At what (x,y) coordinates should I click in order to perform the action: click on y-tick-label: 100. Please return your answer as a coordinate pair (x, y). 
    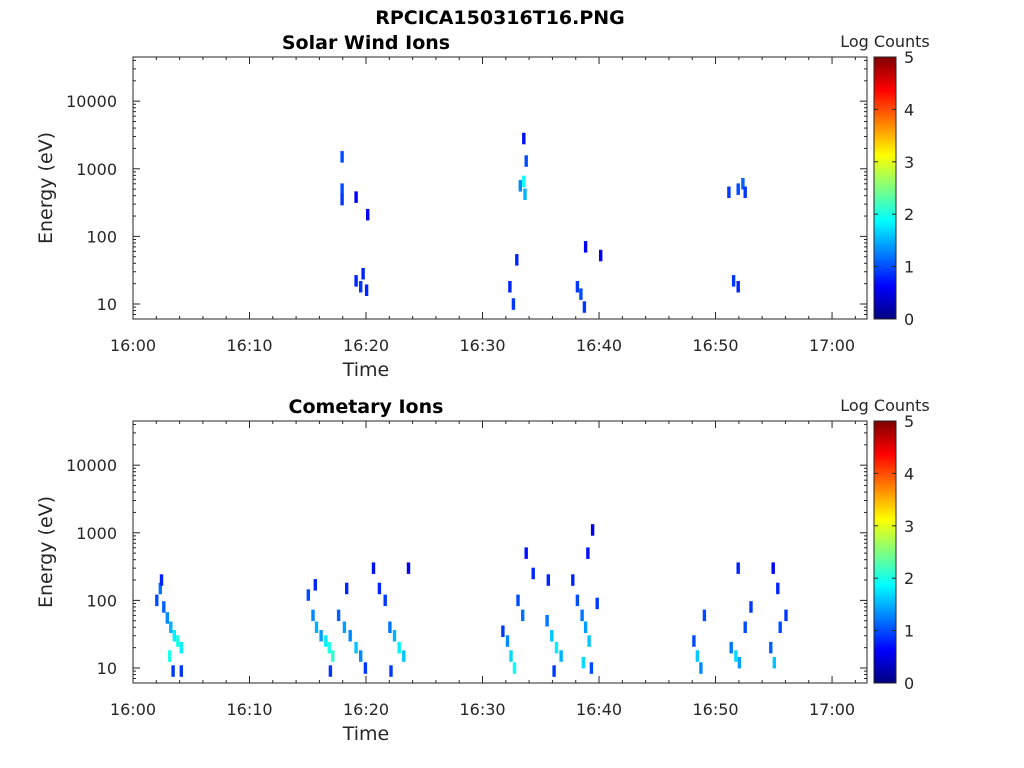
    Looking at the image, I should click on (101, 600).